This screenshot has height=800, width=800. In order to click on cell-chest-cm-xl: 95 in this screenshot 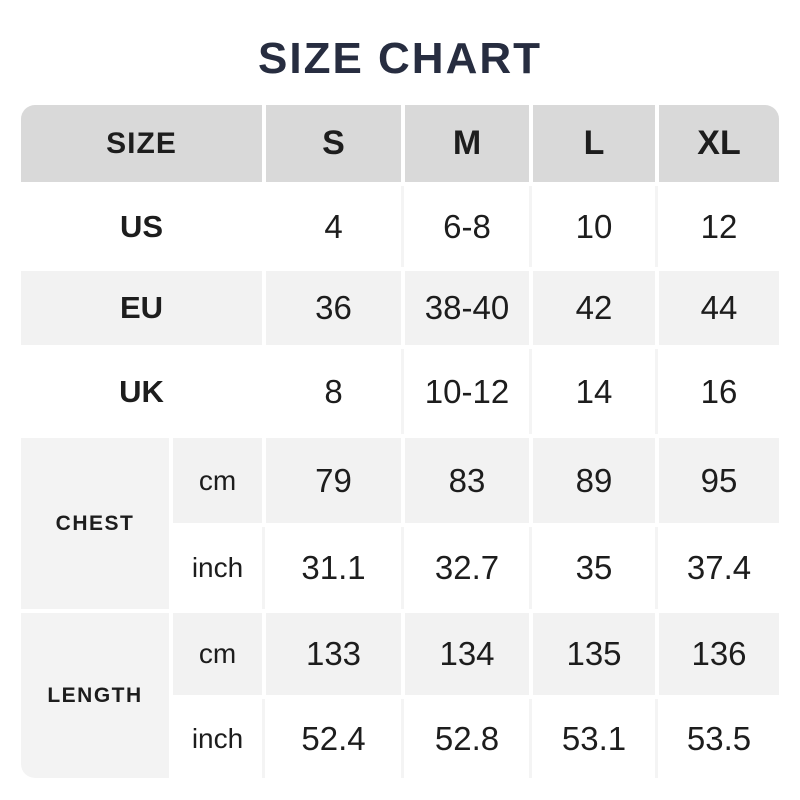, I will do `click(719, 480)`.